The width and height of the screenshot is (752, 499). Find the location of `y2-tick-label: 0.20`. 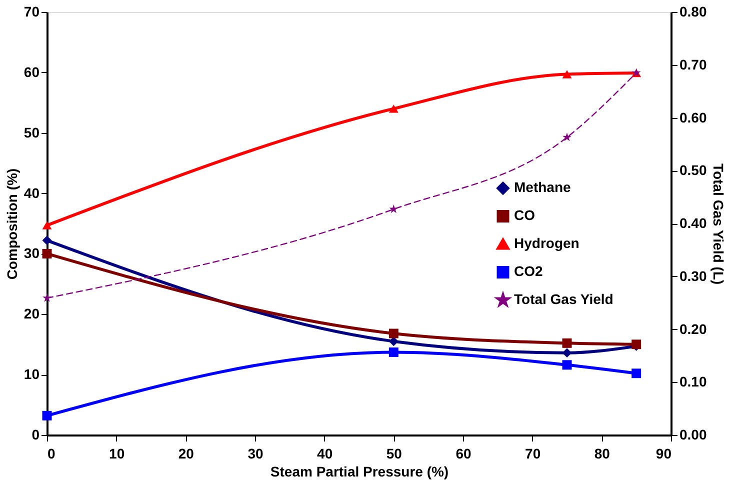

y2-tick-label: 0.20 is located at coordinates (693, 328).